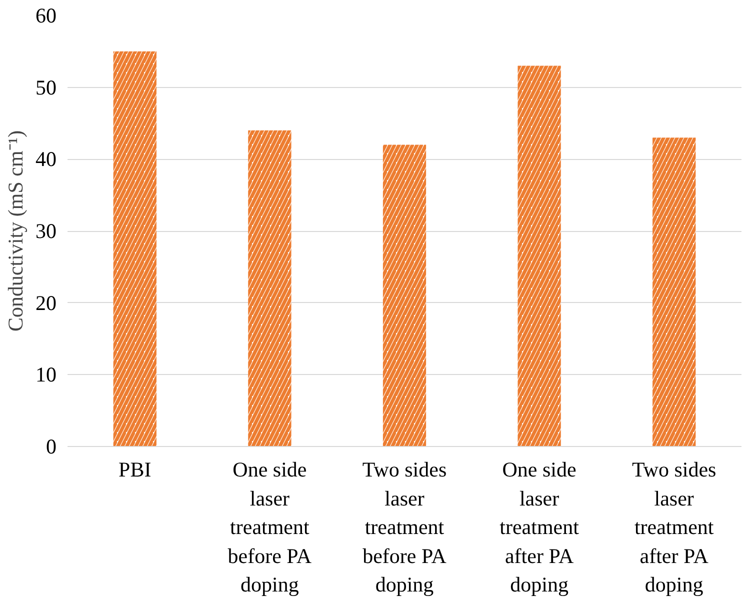 The width and height of the screenshot is (751, 599). I want to click on y-tick-label: 60, so click(46, 16).